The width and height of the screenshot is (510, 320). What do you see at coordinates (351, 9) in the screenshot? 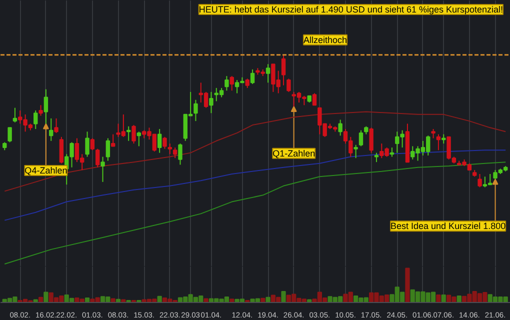
I see `chart-title: HEUTE: hebt das Kursziel auf 1.490 USD und sieht 61 %iges Kurspotenzial!` at bounding box center [351, 9].